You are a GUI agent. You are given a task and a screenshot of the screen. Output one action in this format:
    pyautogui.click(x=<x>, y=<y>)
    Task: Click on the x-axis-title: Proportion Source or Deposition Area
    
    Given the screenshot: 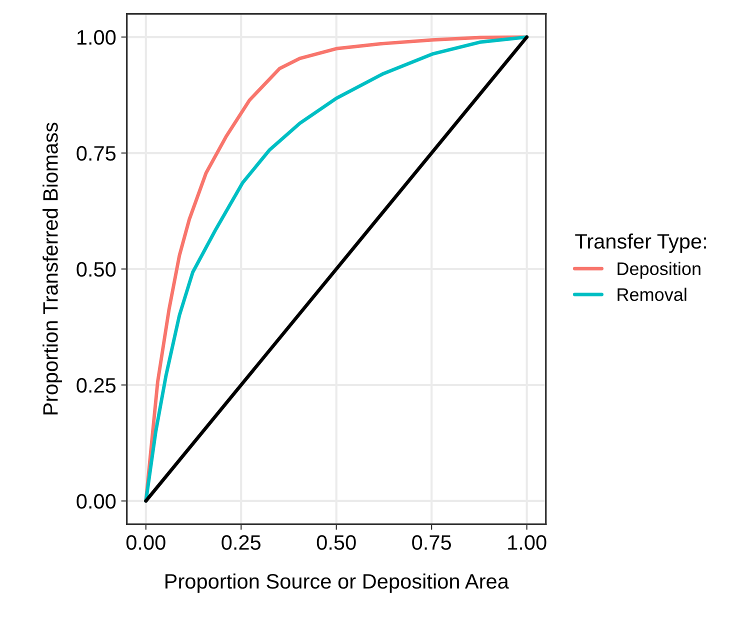 What is the action you would take?
    pyautogui.click(x=337, y=583)
    